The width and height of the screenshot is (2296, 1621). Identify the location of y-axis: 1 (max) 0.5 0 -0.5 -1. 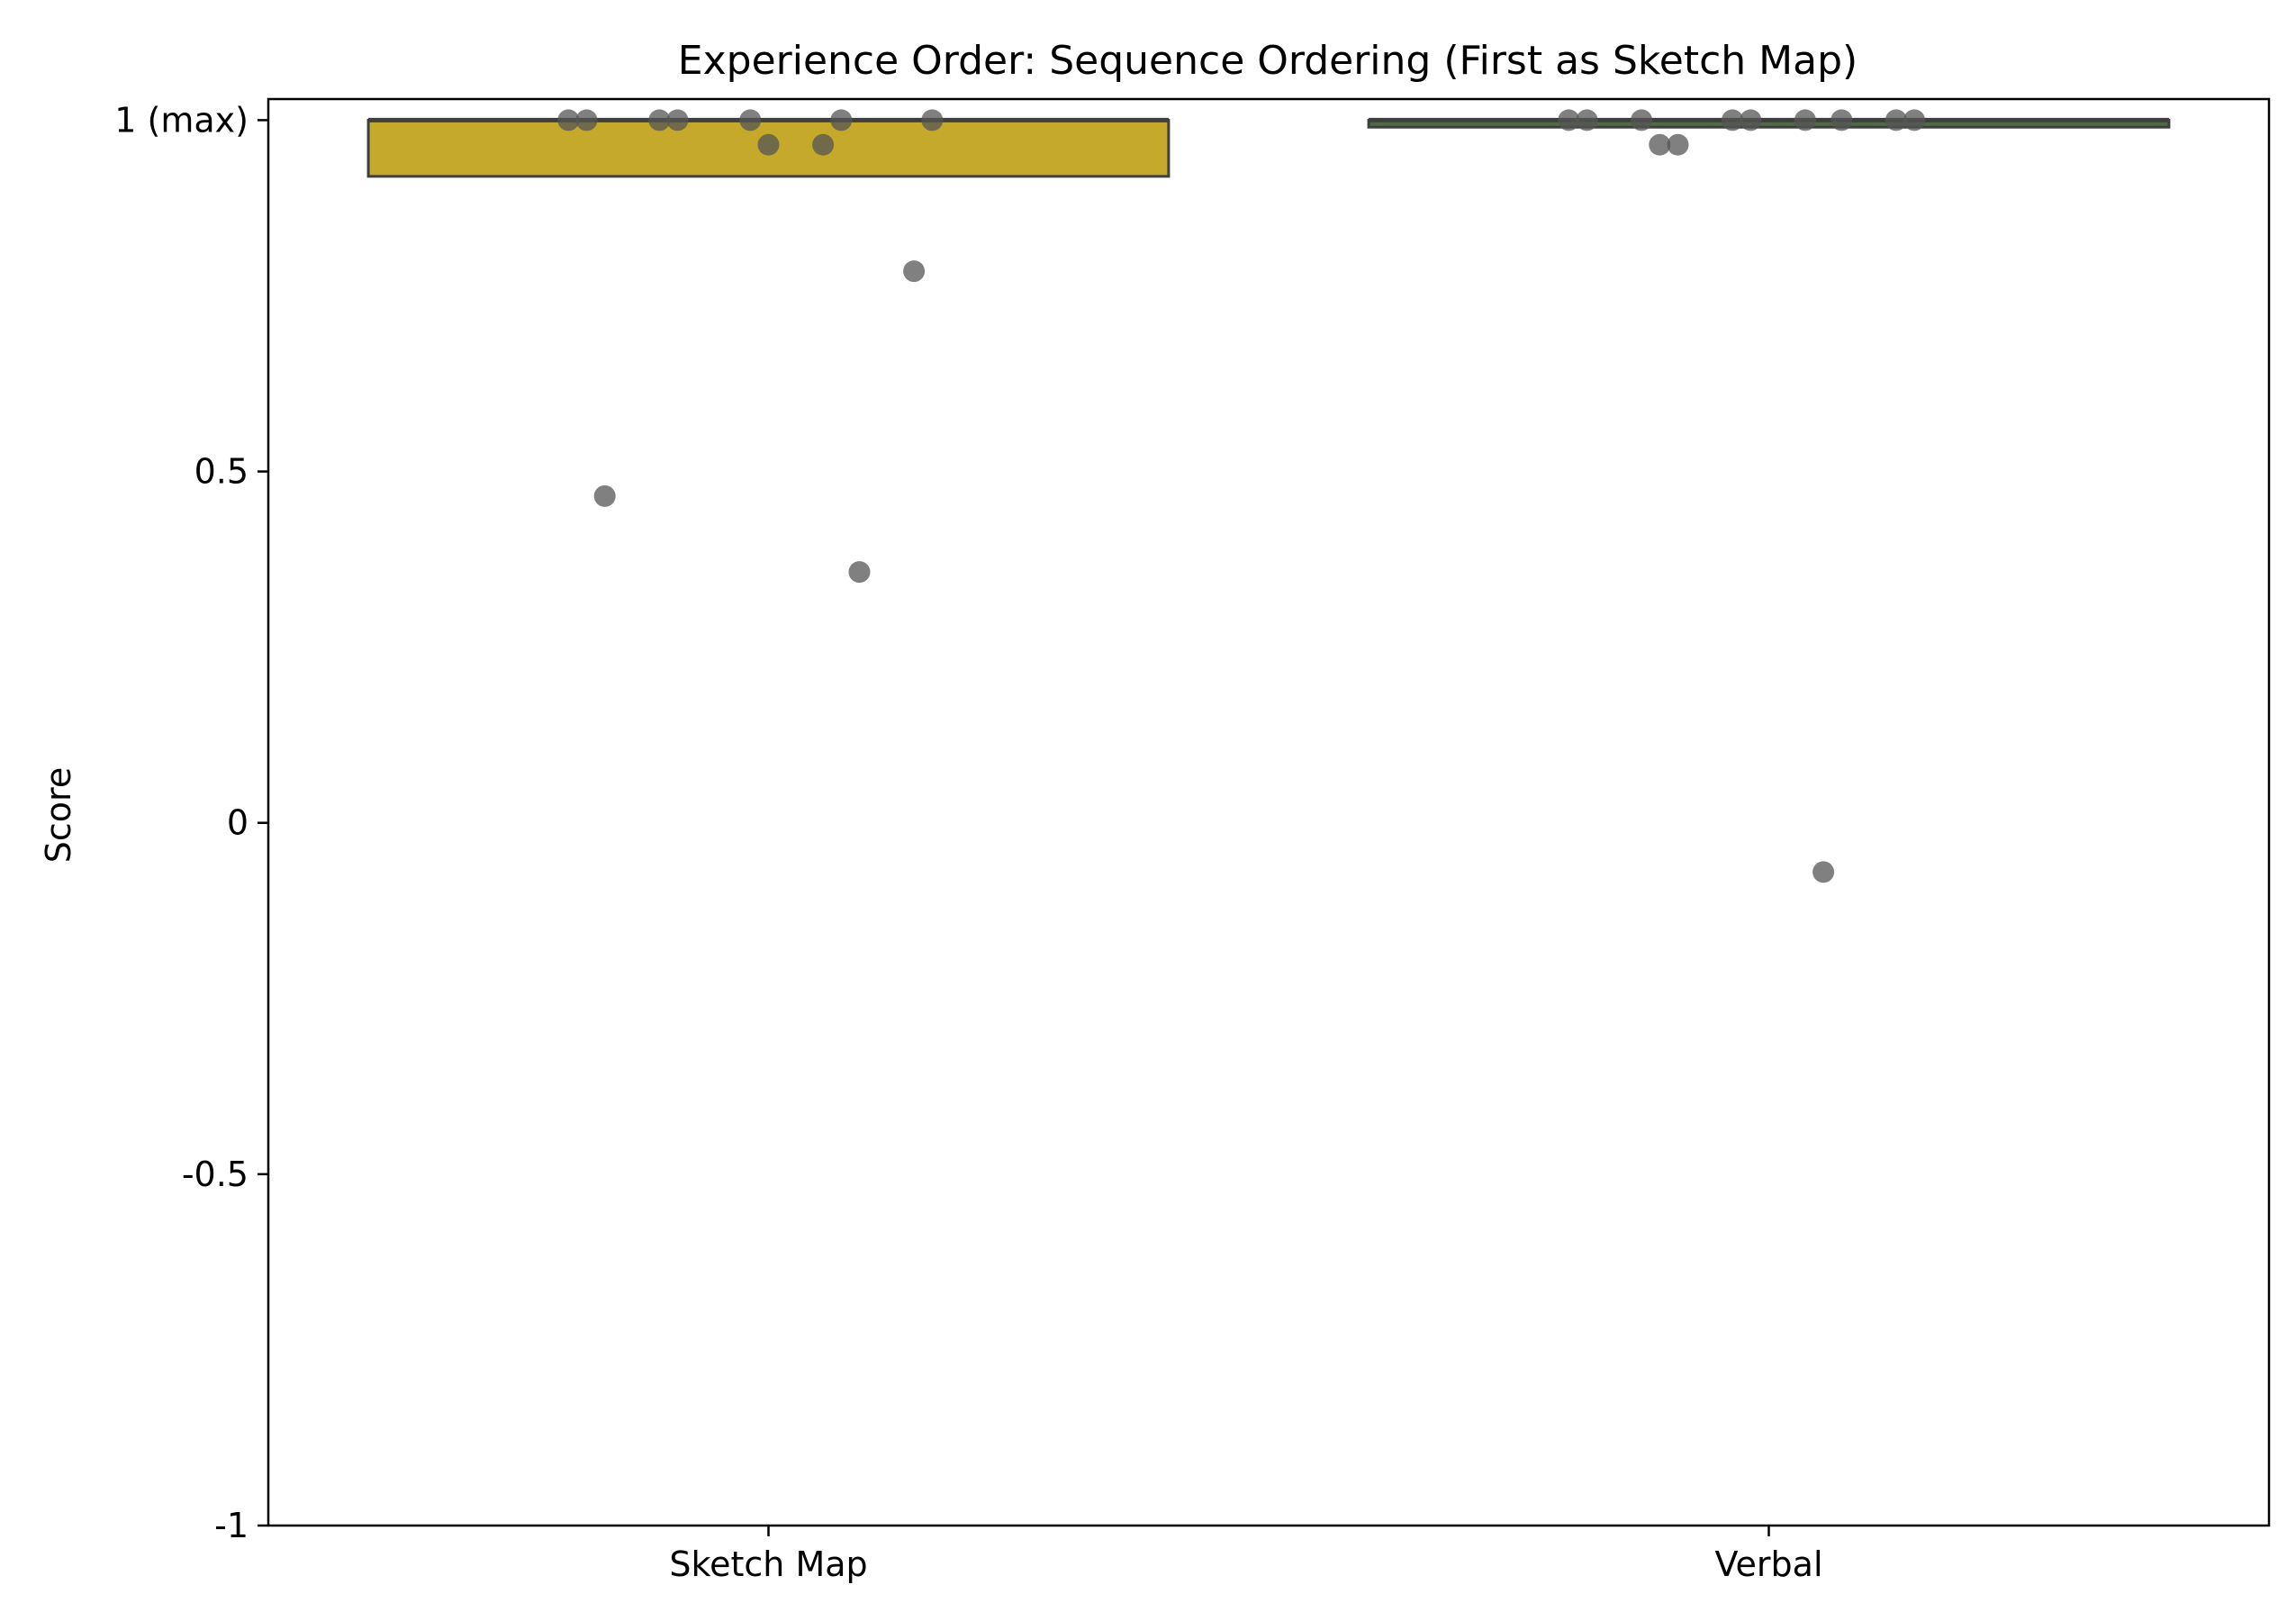
(191, 822).